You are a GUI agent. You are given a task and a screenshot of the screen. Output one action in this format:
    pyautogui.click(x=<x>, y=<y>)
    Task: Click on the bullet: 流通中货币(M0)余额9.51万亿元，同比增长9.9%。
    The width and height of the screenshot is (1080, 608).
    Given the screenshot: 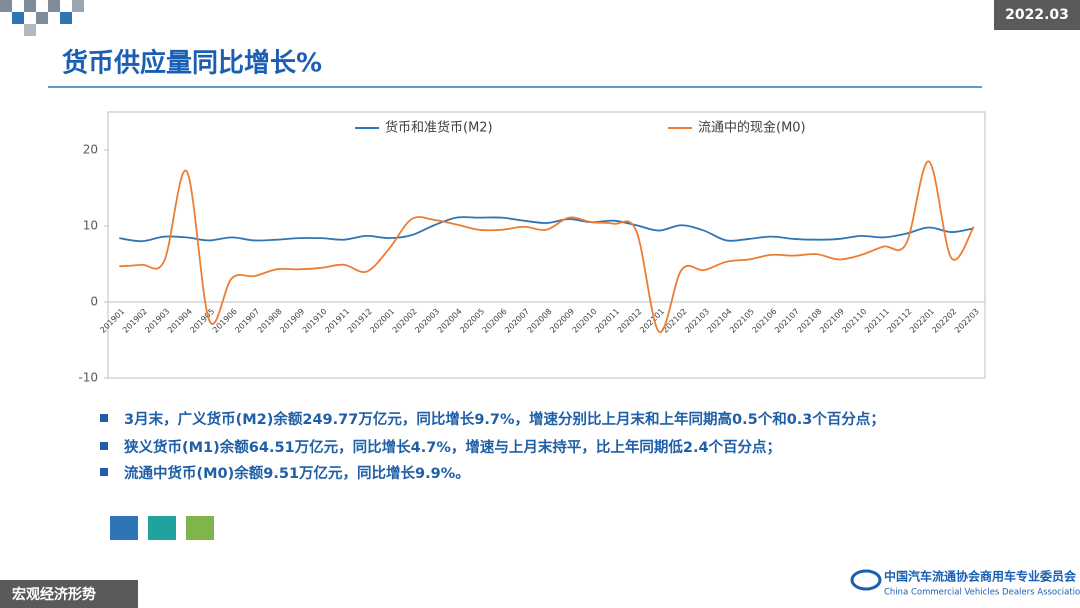 What is the action you would take?
    pyautogui.click(x=285, y=472)
    